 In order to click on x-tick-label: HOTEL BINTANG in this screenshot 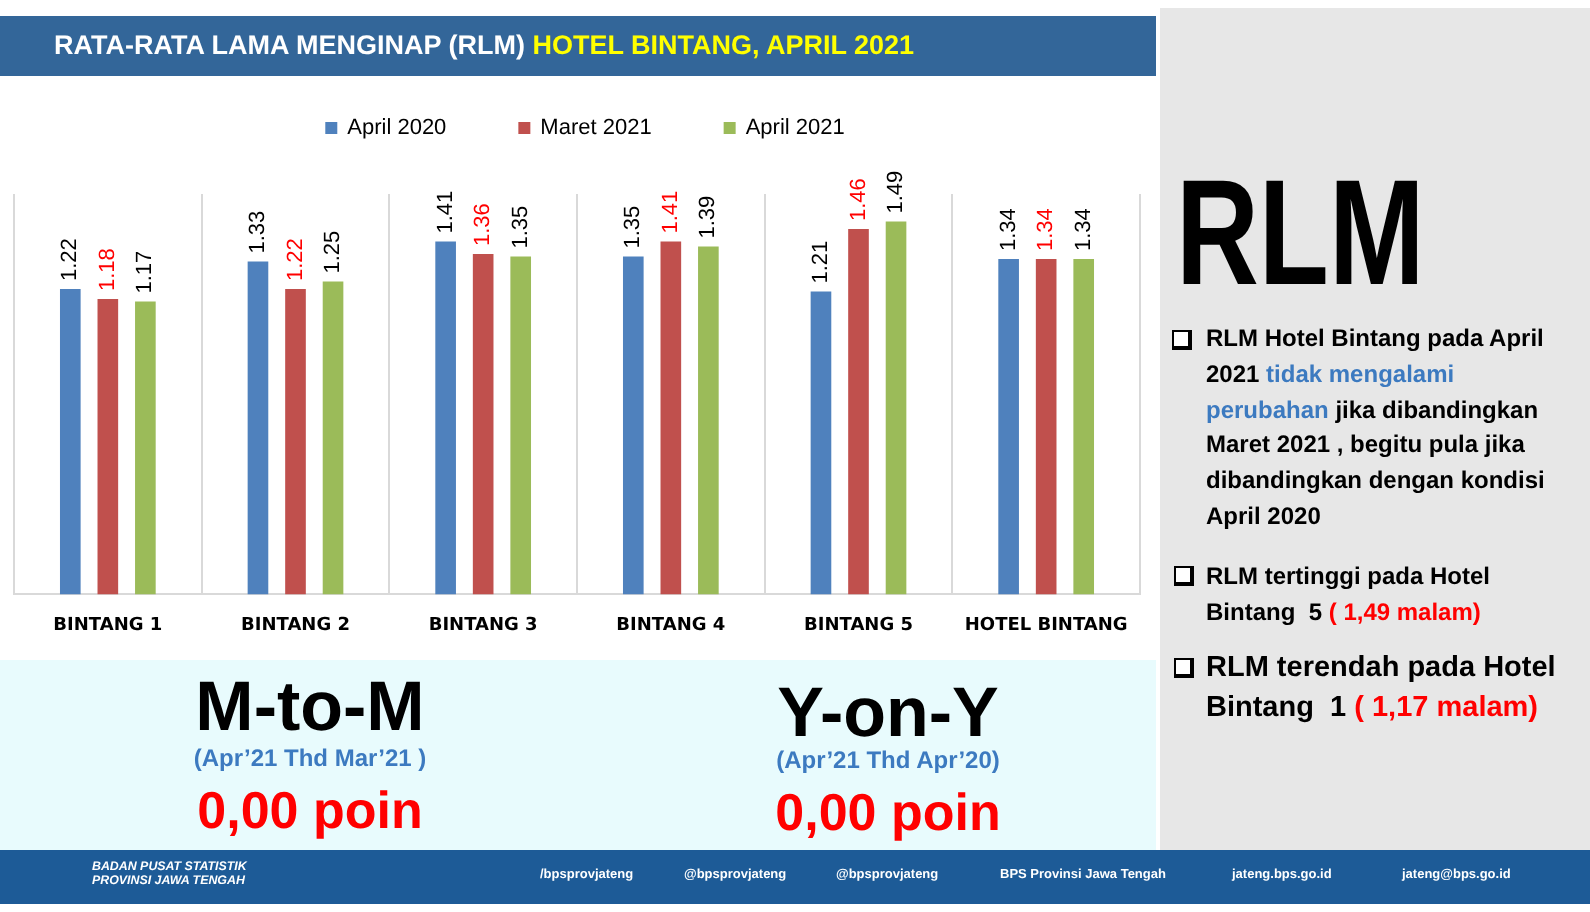, I will do `click(1046, 625)`.